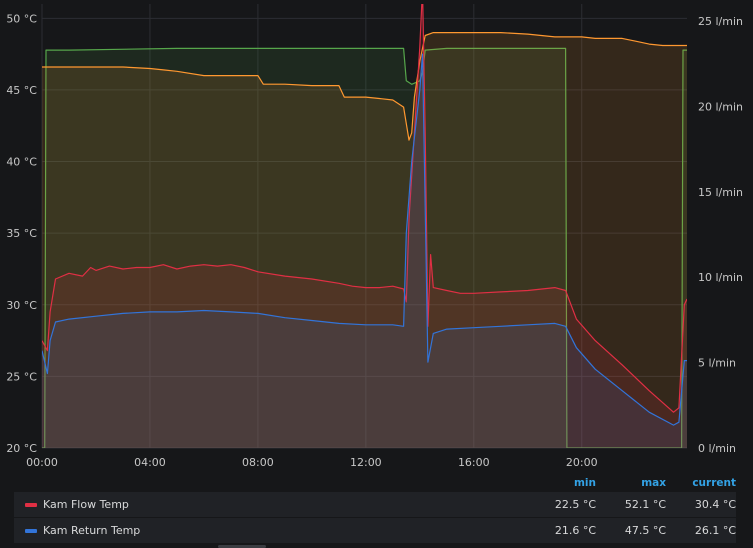 Image resolution: width=753 pixels, height=548 pixels. Describe the element at coordinates (21, 376) in the screenshot. I see `y-left-tick-label: 25 °C` at that location.